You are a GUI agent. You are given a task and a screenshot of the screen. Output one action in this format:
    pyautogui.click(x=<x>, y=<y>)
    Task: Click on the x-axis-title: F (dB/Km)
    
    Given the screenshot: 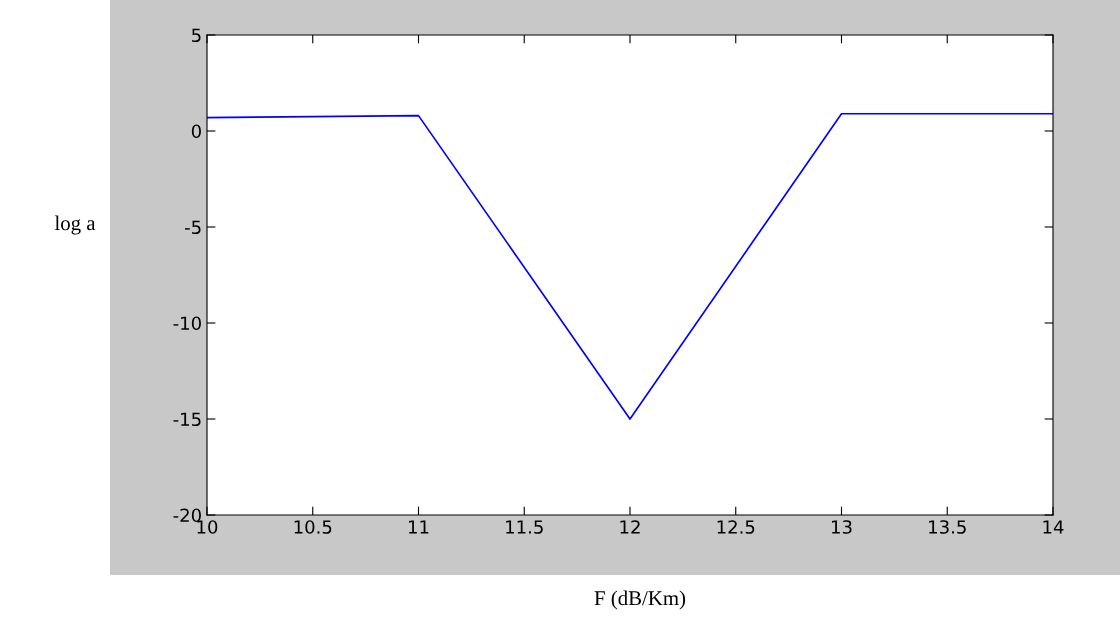 What is the action you would take?
    pyautogui.click(x=640, y=600)
    